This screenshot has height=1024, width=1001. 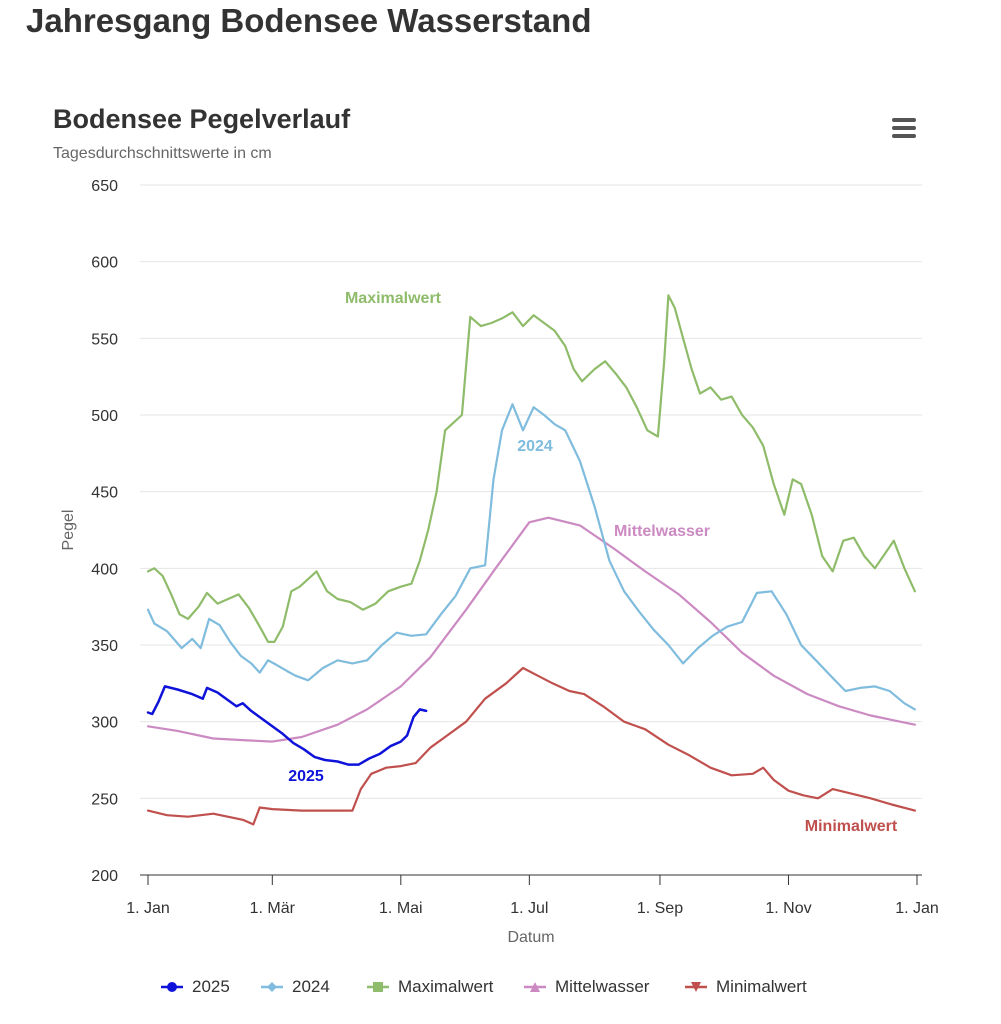 I want to click on page-title: Jahresgang Bodensee Wasserstand, so click(x=309, y=20).